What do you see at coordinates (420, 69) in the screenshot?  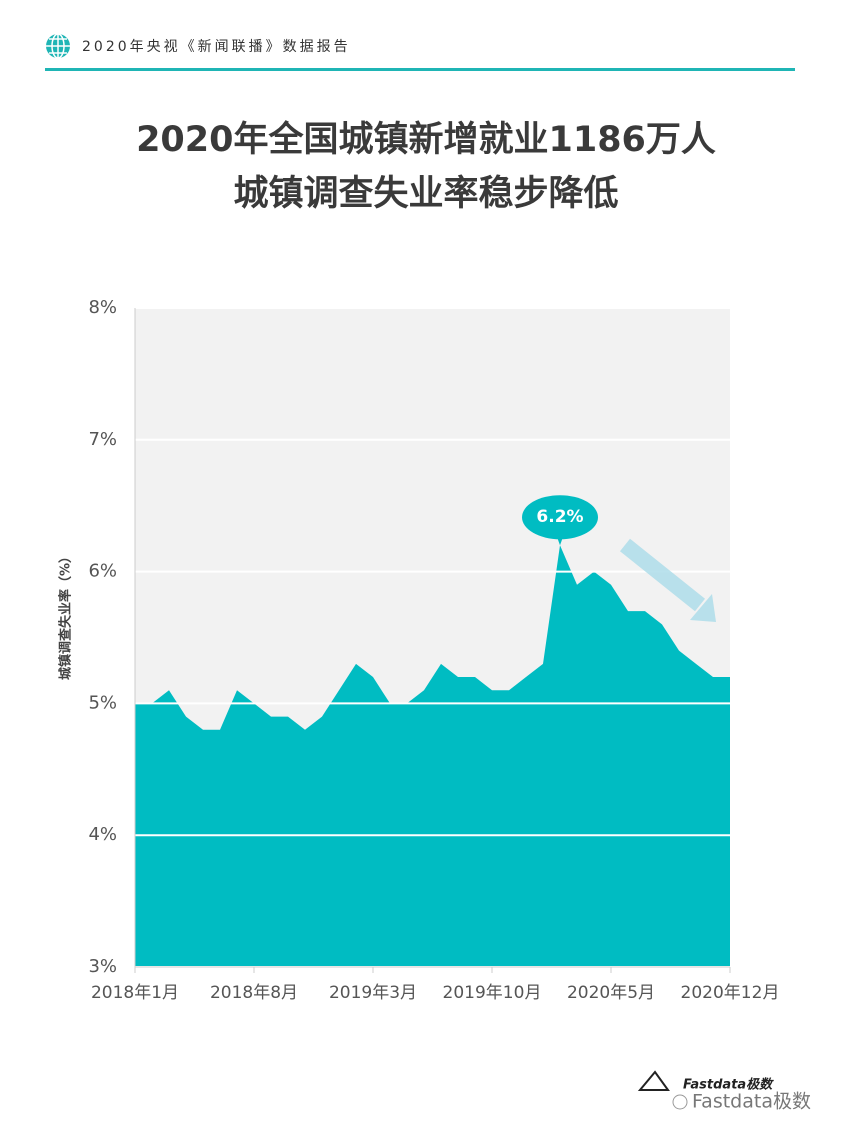 I see `header-rule` at bounding box center [420, 69].